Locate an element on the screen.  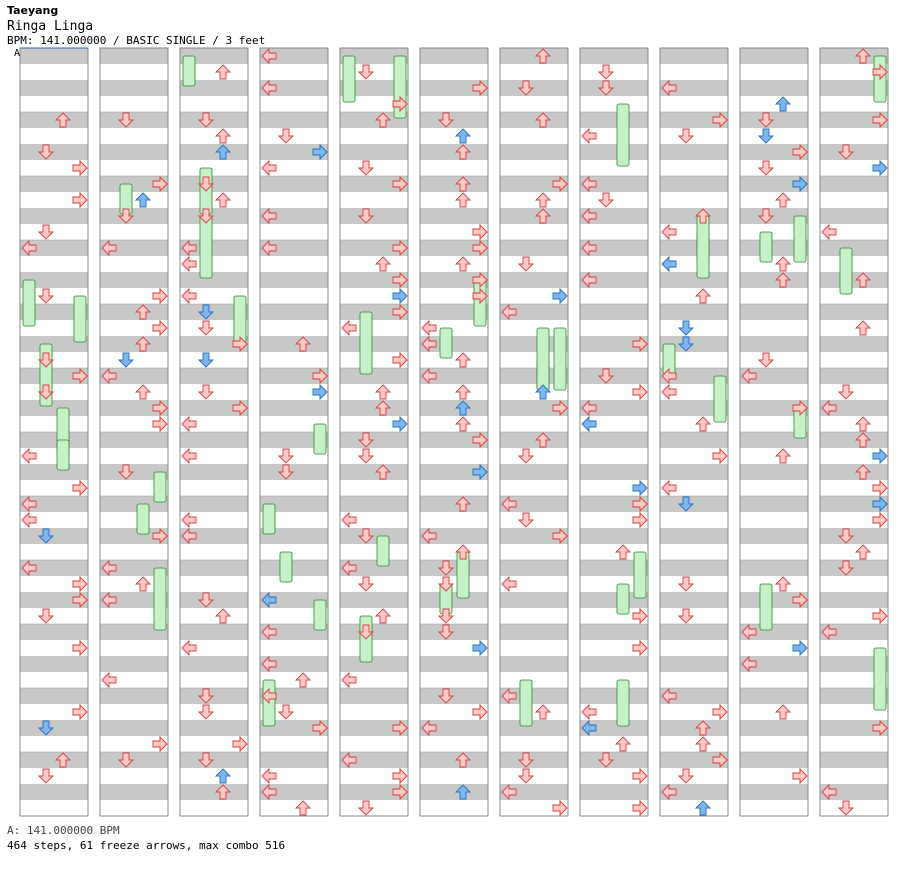
song-artist: Taeyang is located at coordinates (33, 10).